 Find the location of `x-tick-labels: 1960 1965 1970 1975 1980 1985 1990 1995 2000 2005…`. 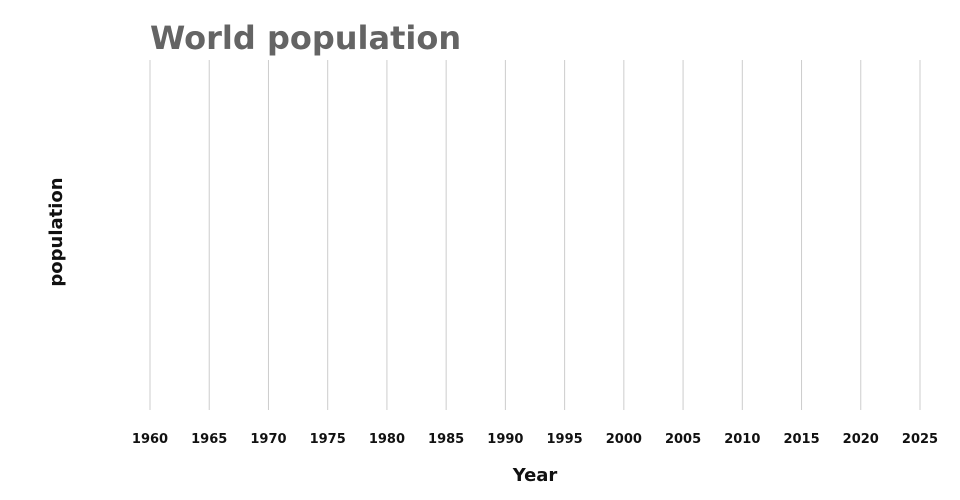

x-tick-labels: 1960 1965 1970 1975 1980 1985 1990 1995 2000 2005… is located at coordinates (535, 439).